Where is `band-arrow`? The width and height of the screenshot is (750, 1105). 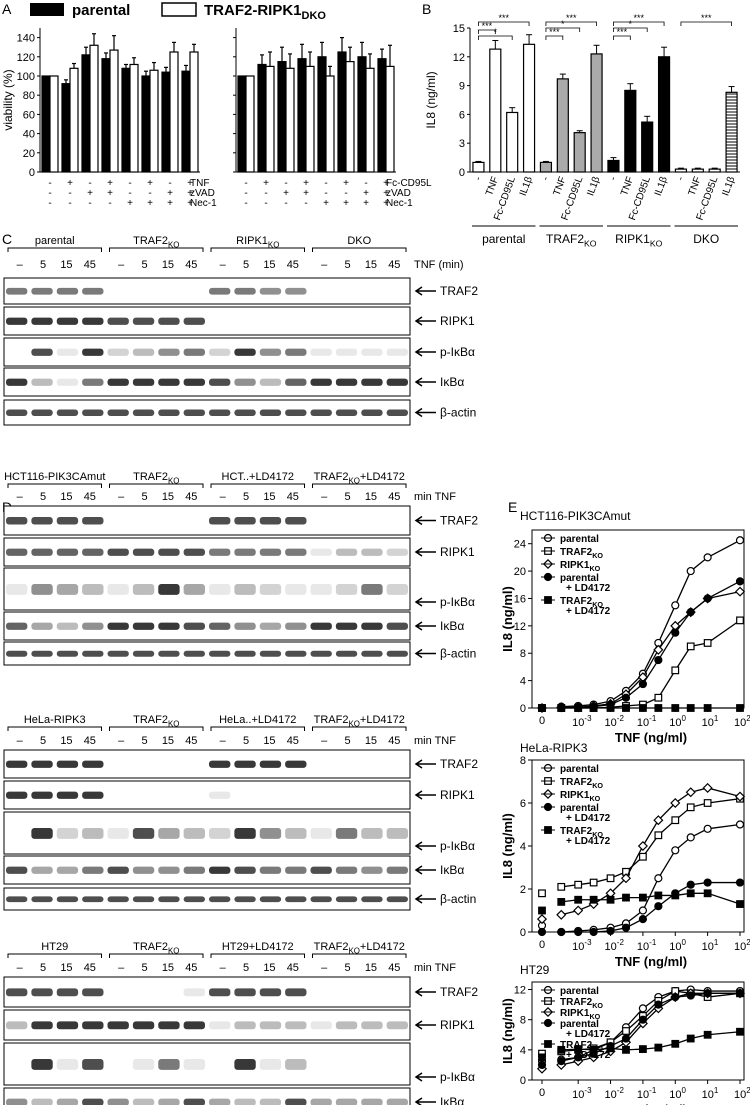 band-arrow is located at coordinates (425, 764).